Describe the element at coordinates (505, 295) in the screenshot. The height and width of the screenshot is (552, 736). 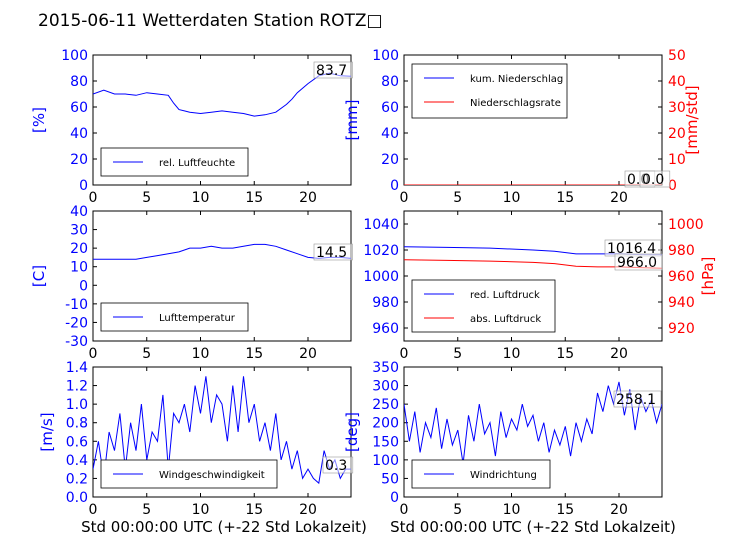
I see `legend-label: red. Luftdruck` at that location.